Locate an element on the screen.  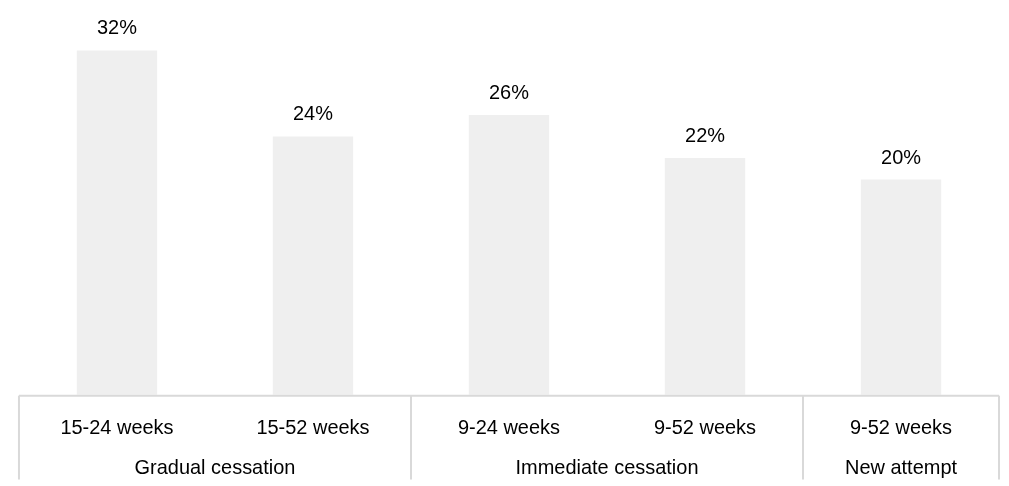
data-label: 26% is located at coordinates (509, 91).